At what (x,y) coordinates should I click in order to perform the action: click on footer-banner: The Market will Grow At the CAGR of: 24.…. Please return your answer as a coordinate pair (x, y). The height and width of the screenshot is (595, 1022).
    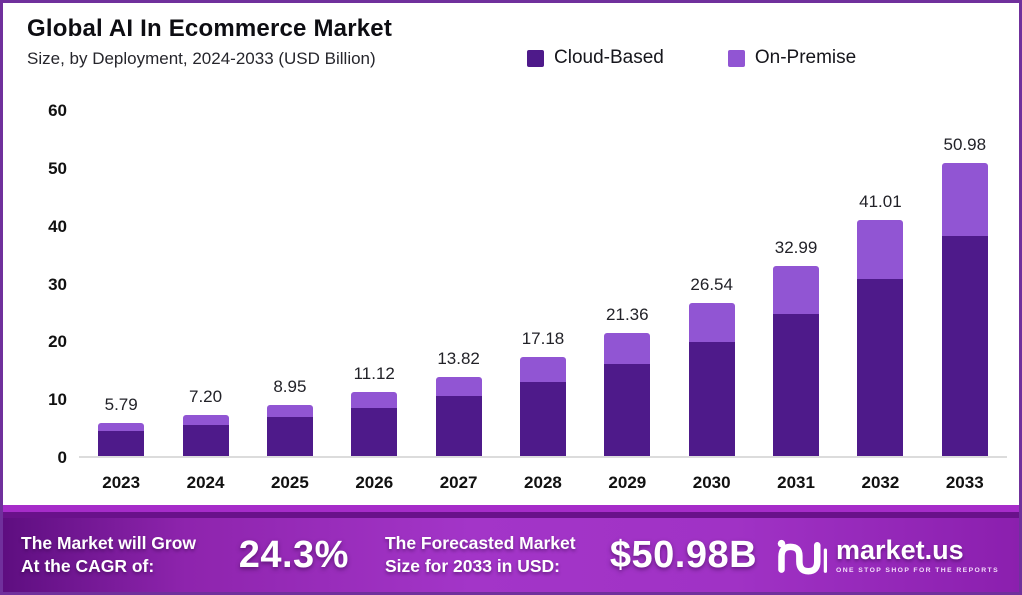
    Looking at the image, I should click on (511, 548).